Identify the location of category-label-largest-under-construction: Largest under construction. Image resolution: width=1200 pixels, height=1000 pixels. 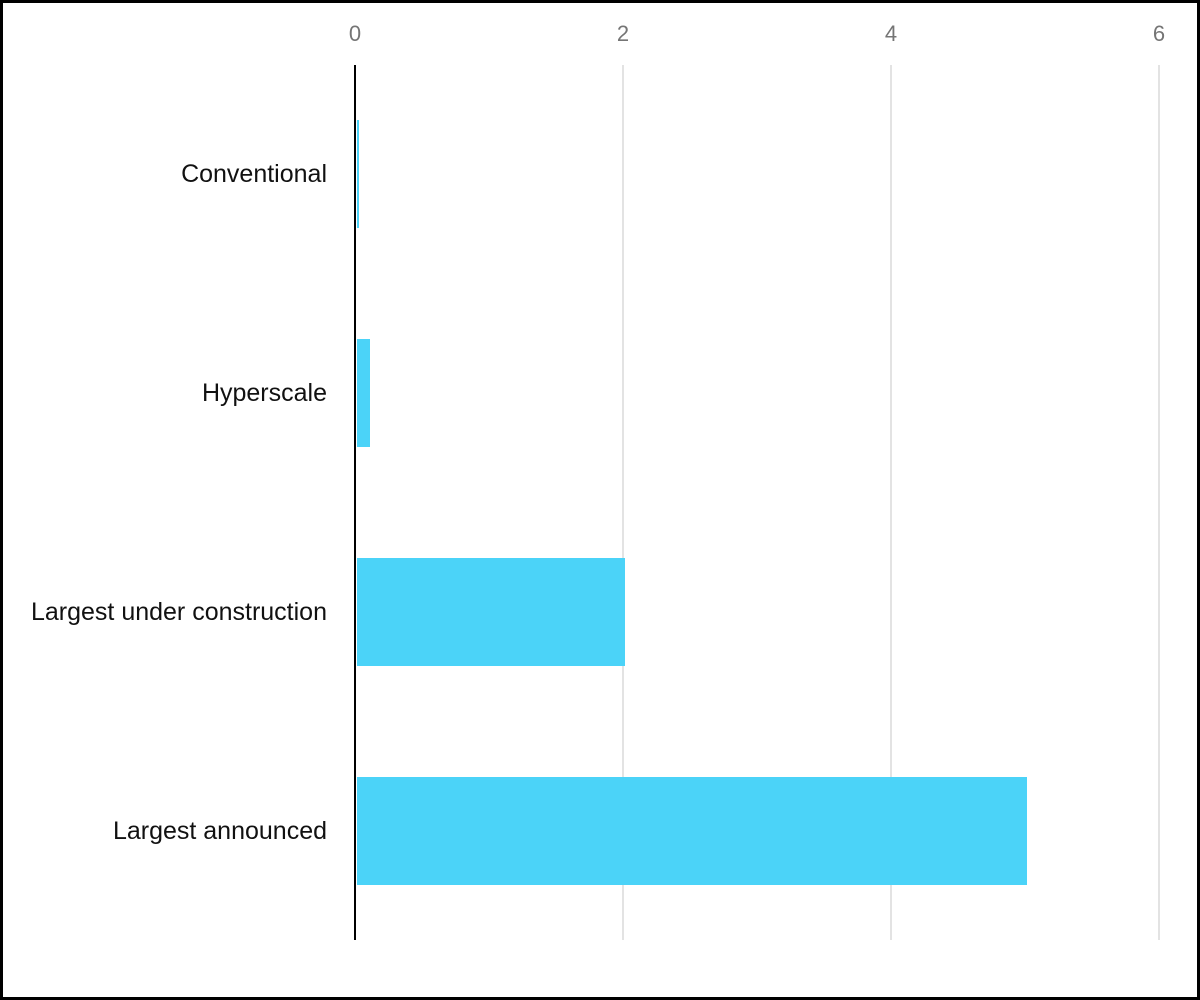
(178, 611).